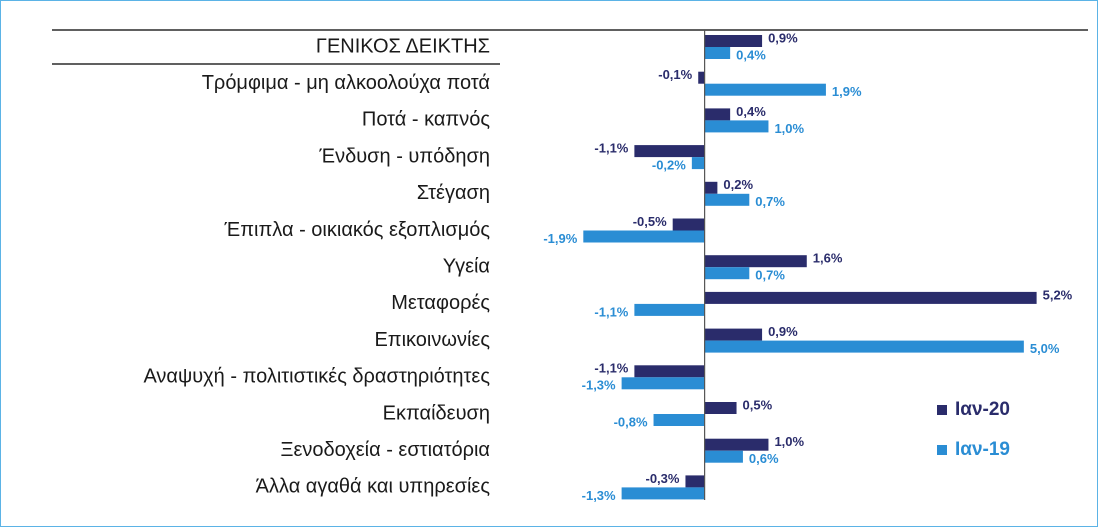 The width and height of the screenshot is (1098, 527). What do you see at coordinates (1045, 348) in the screenshot?
I see `value-label: 5,0%` at bounding box center [1045, 348].